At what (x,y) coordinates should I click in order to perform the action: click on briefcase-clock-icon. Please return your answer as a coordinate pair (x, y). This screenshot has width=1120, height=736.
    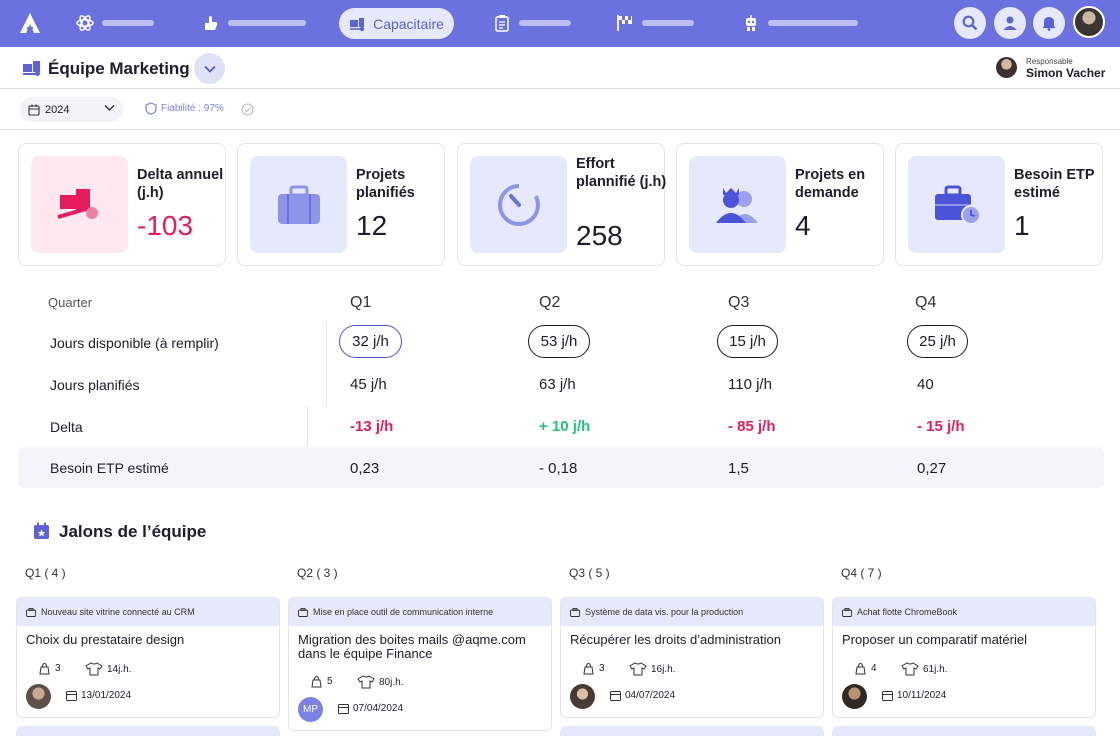
    Looking at the image, I should click on (957, 205).